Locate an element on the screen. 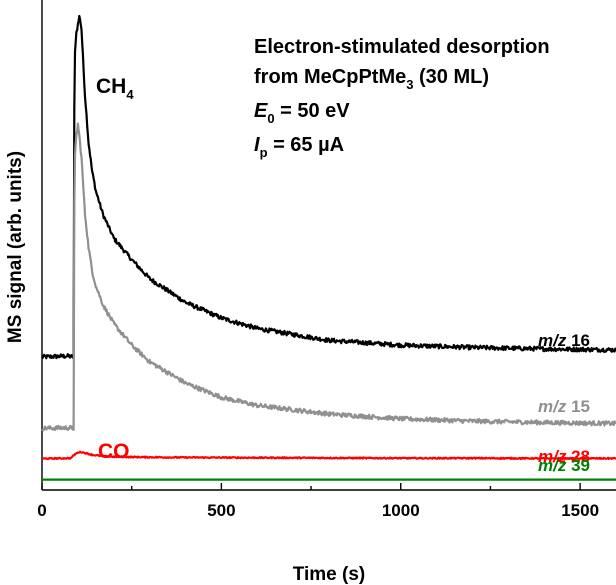  species-label-ch4: CH4 is located at coordinates (115, 88).